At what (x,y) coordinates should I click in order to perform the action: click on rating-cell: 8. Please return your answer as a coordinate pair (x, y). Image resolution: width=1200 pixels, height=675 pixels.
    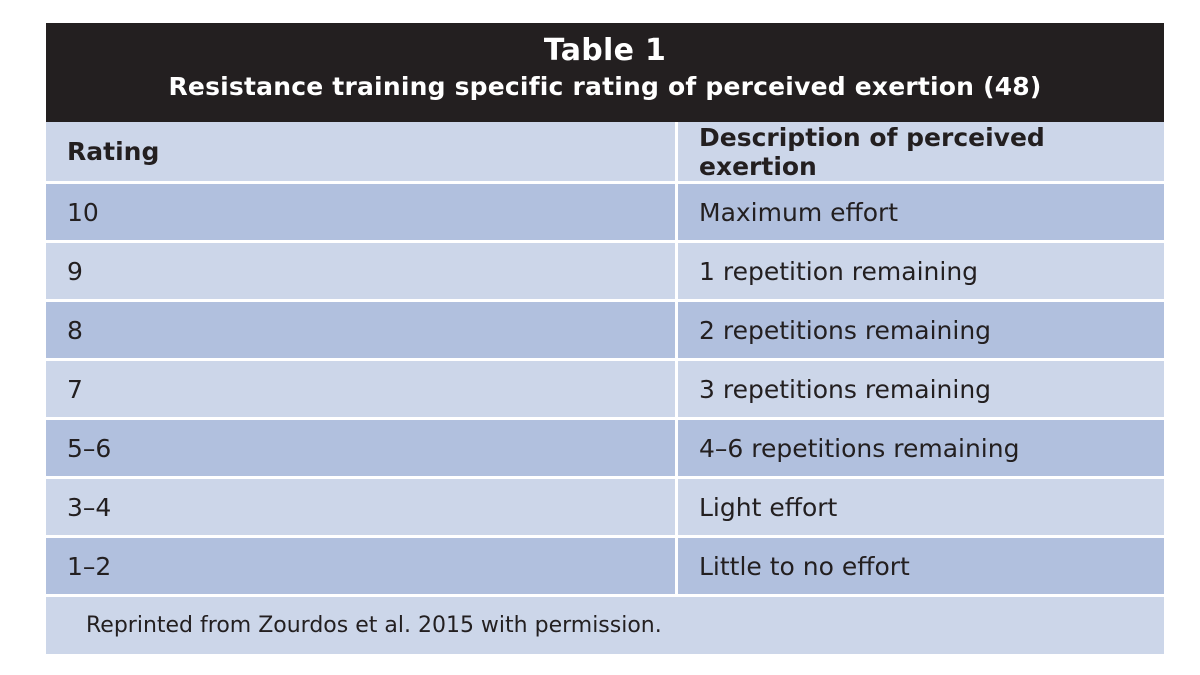
    Looking at the image, I should click on (362, 331).